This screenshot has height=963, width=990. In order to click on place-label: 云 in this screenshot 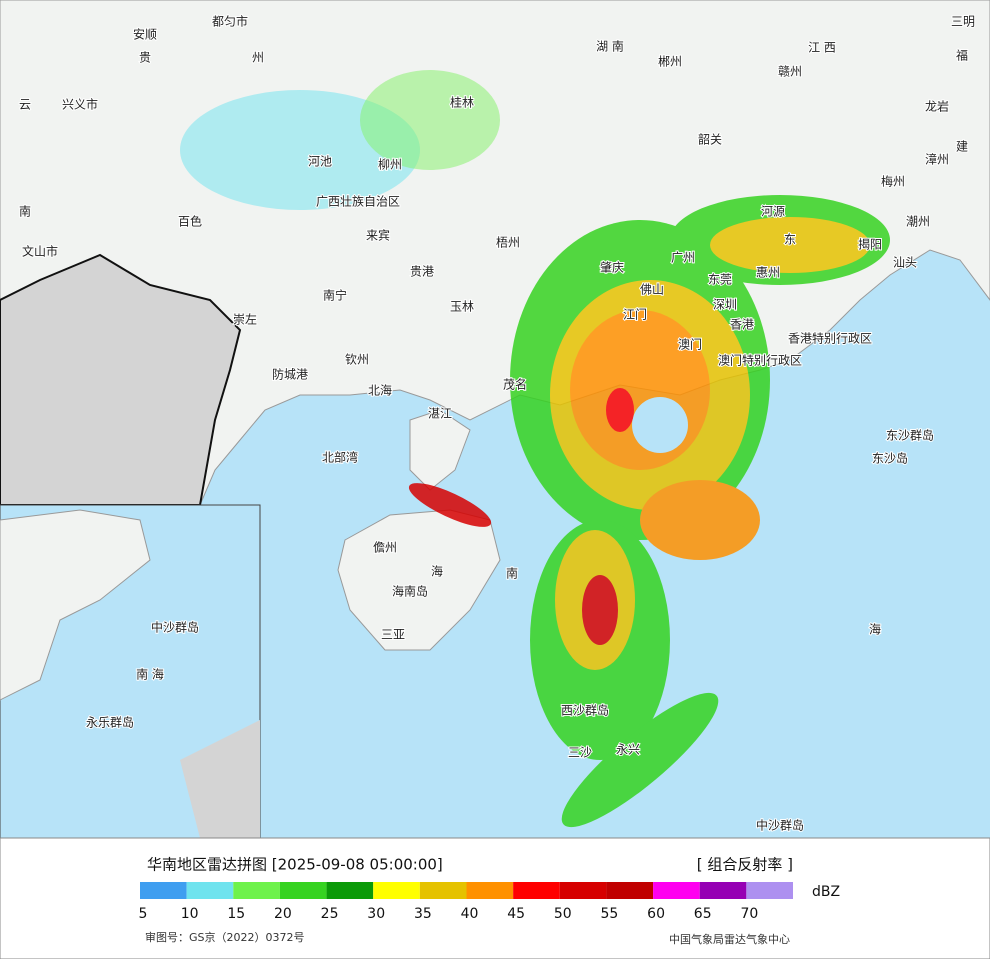, I will do `click(25, 105)`.